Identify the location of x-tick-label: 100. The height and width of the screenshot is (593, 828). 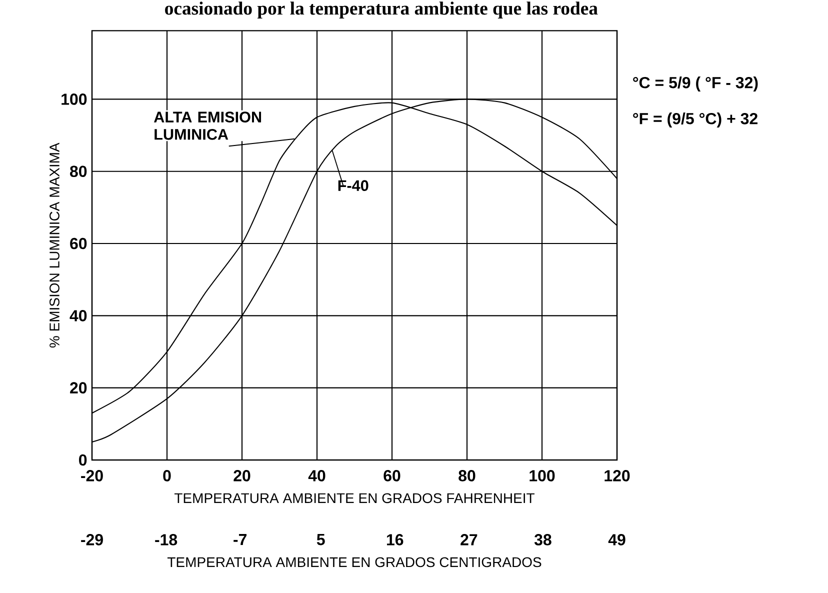
(542, 476).